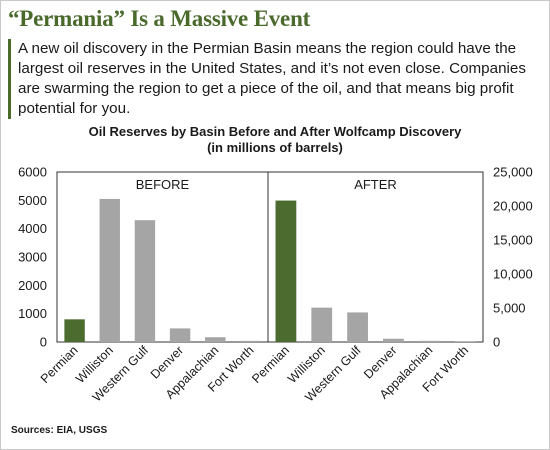 This screenshot has width=550, height=450. What do you see at coordinates (286, 271) in the screenshot?
I see `bar-after-permian` at bounding box center [286, 271].